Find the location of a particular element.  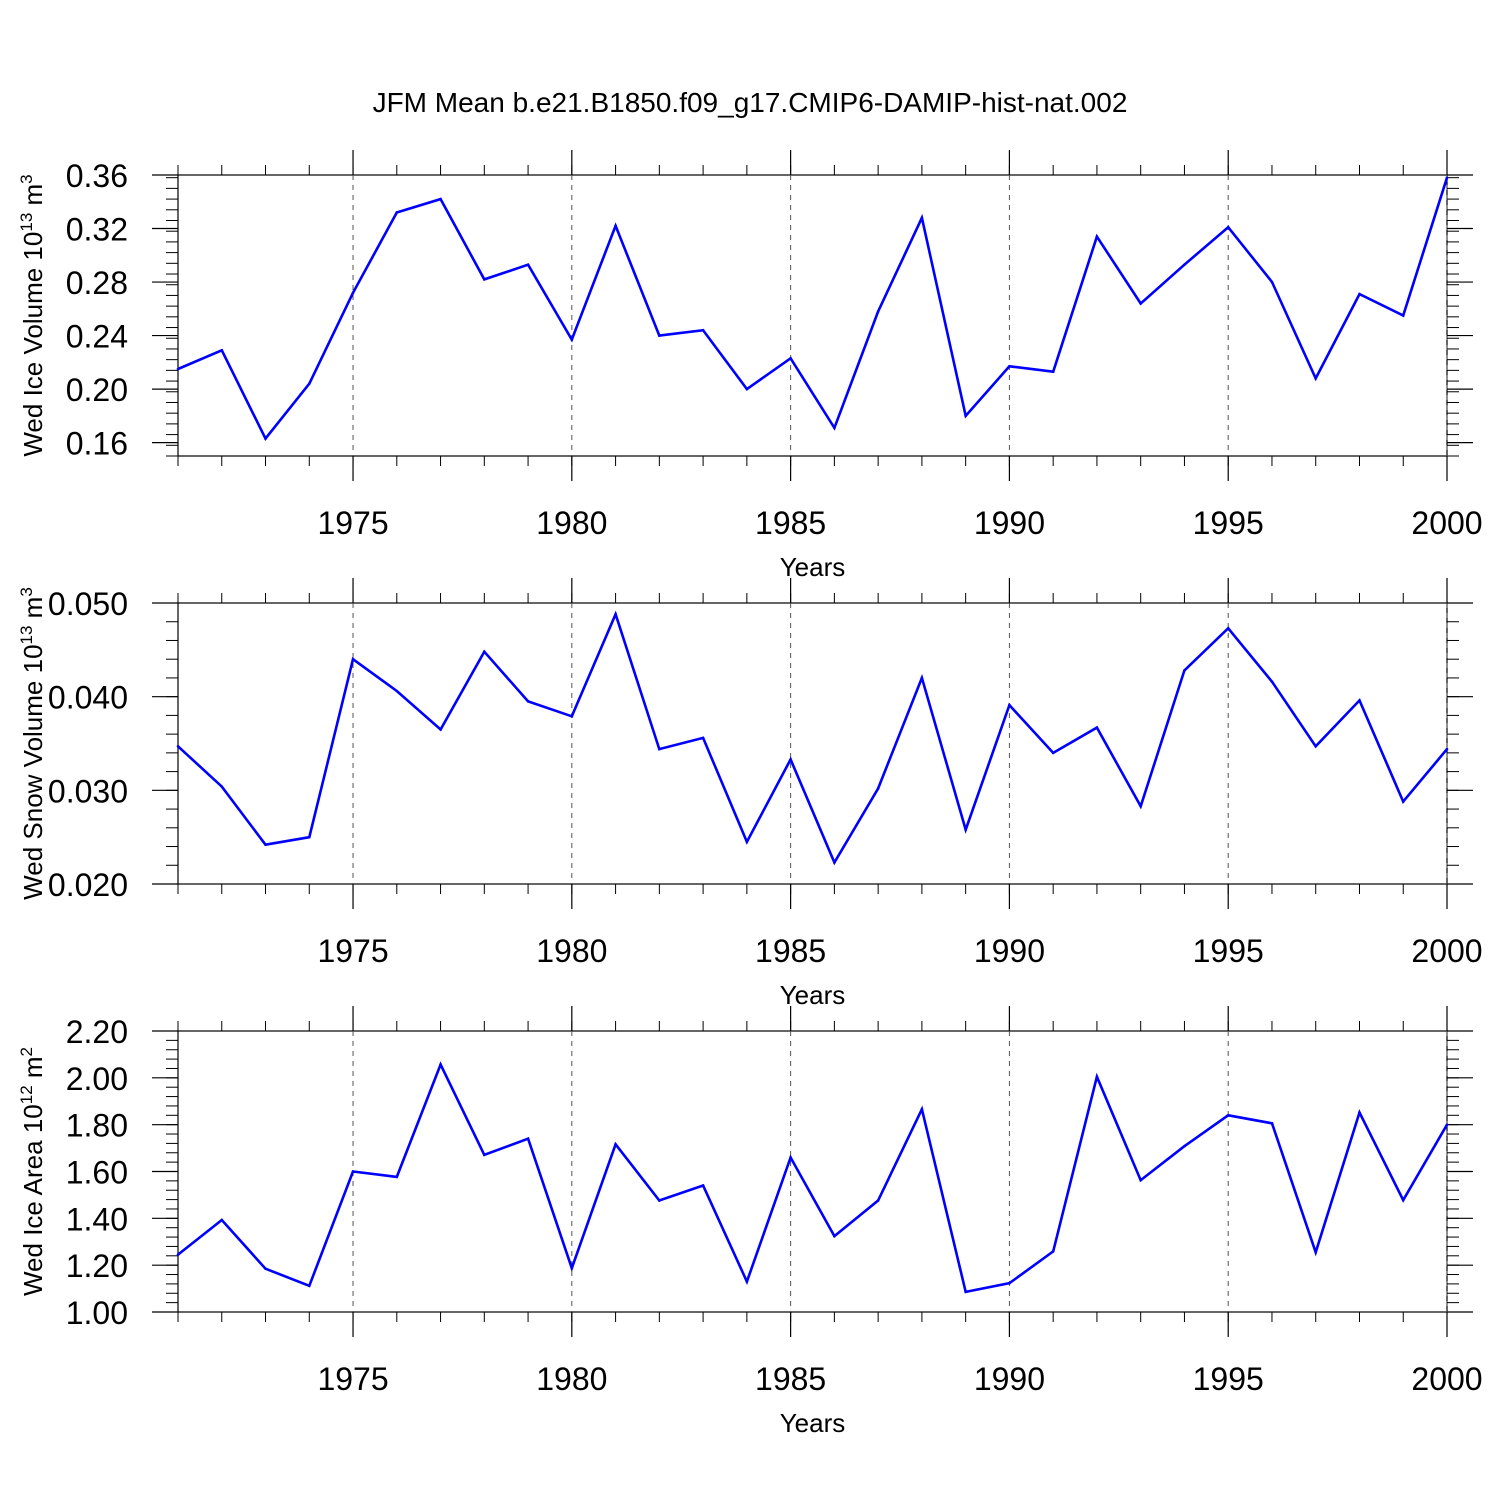

x-tick-label: 1985 is located at coordinates (790, 951).